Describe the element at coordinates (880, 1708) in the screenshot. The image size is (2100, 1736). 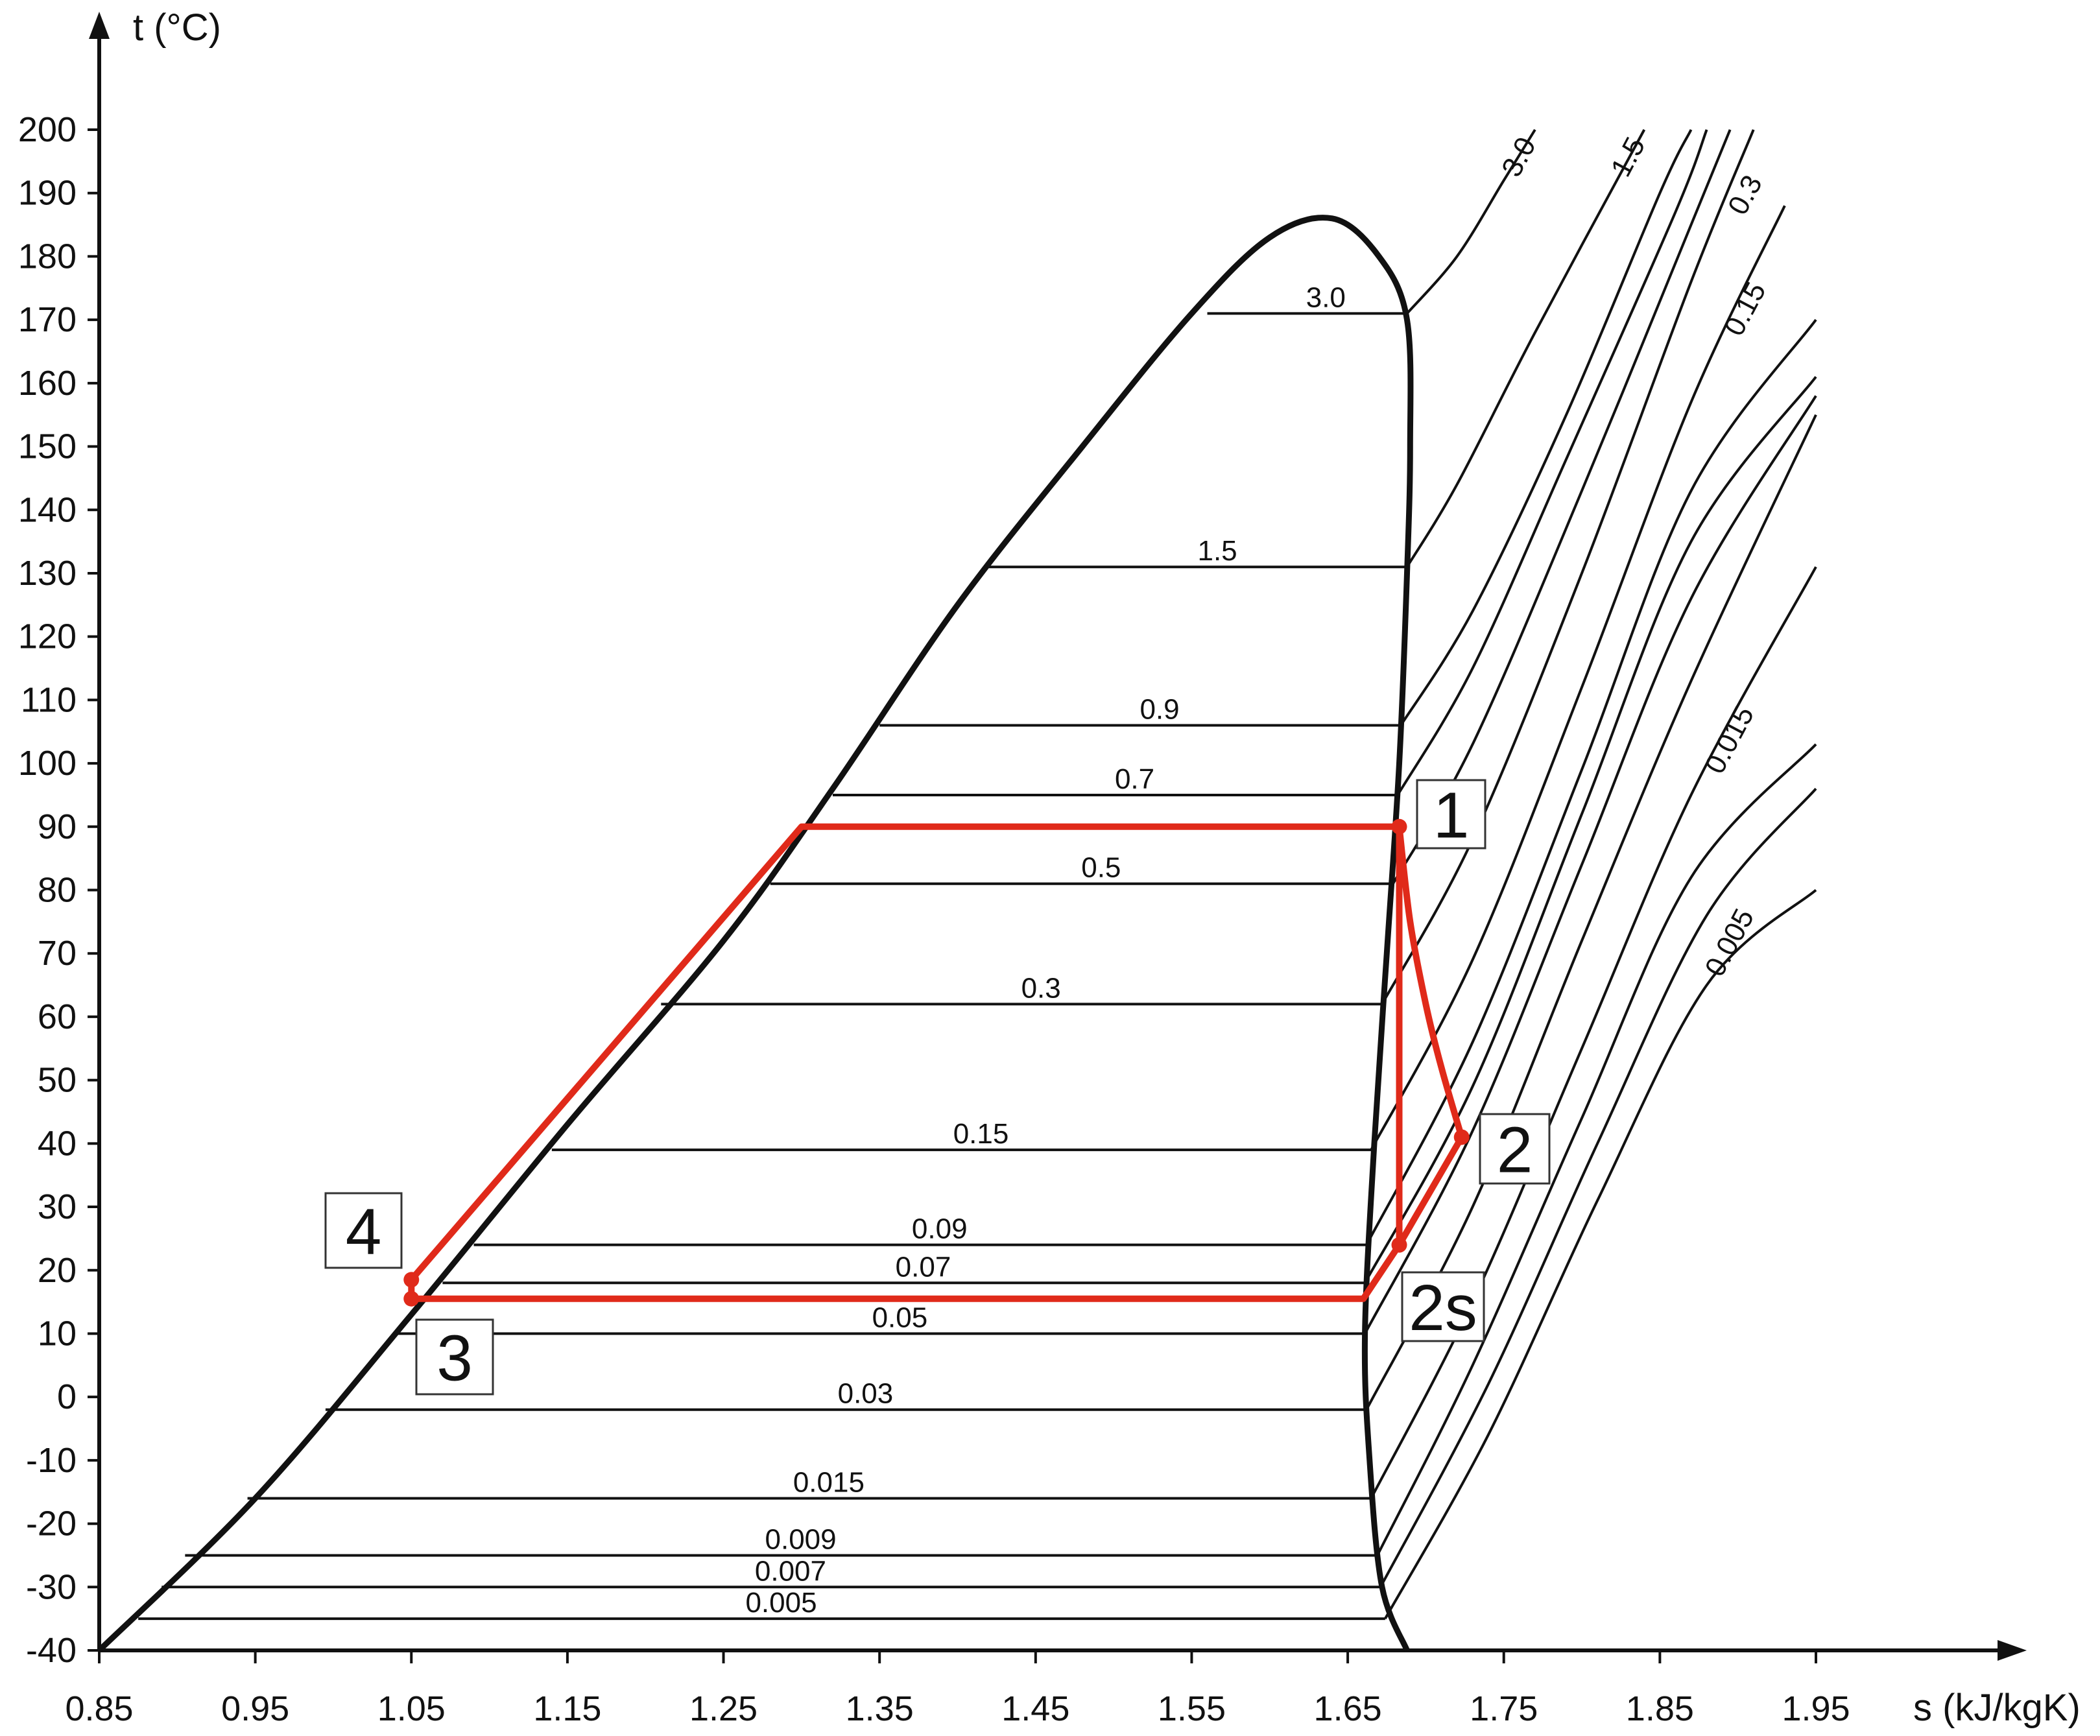
I see `x-tick-label: 1.35` at that location.